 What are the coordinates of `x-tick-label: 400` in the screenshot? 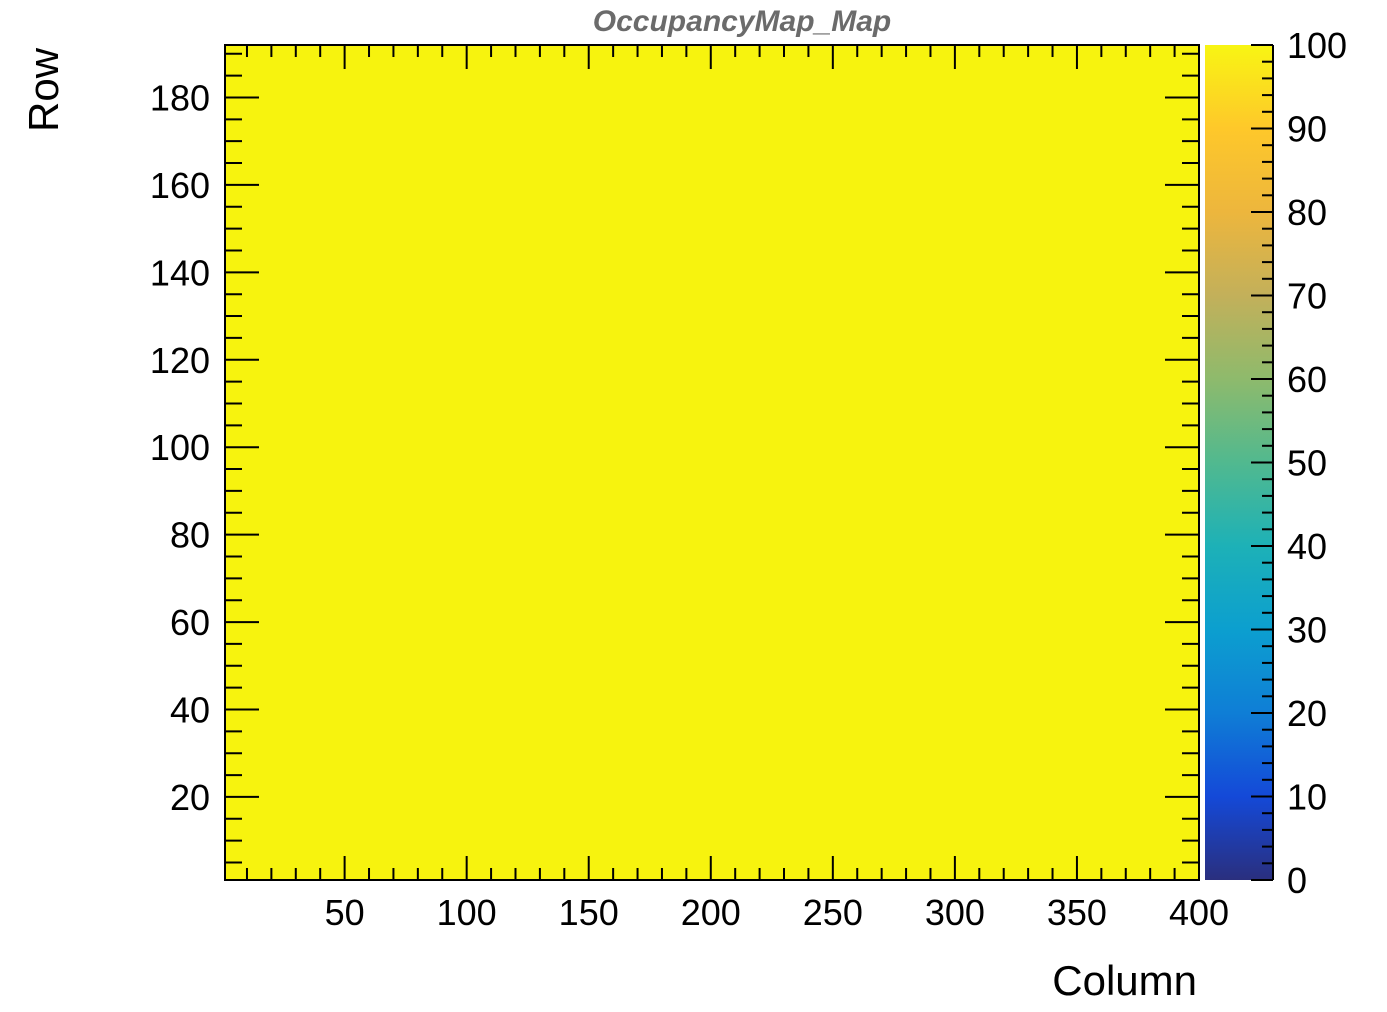 It's located at (1199, 912).